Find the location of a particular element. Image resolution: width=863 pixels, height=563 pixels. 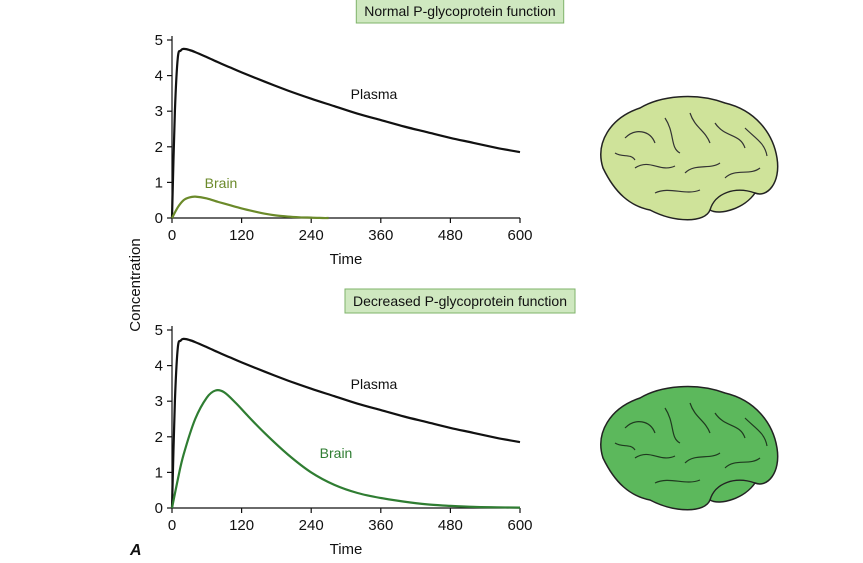

y-tick-label-normal: 0 is located at coordinates (159, 218).